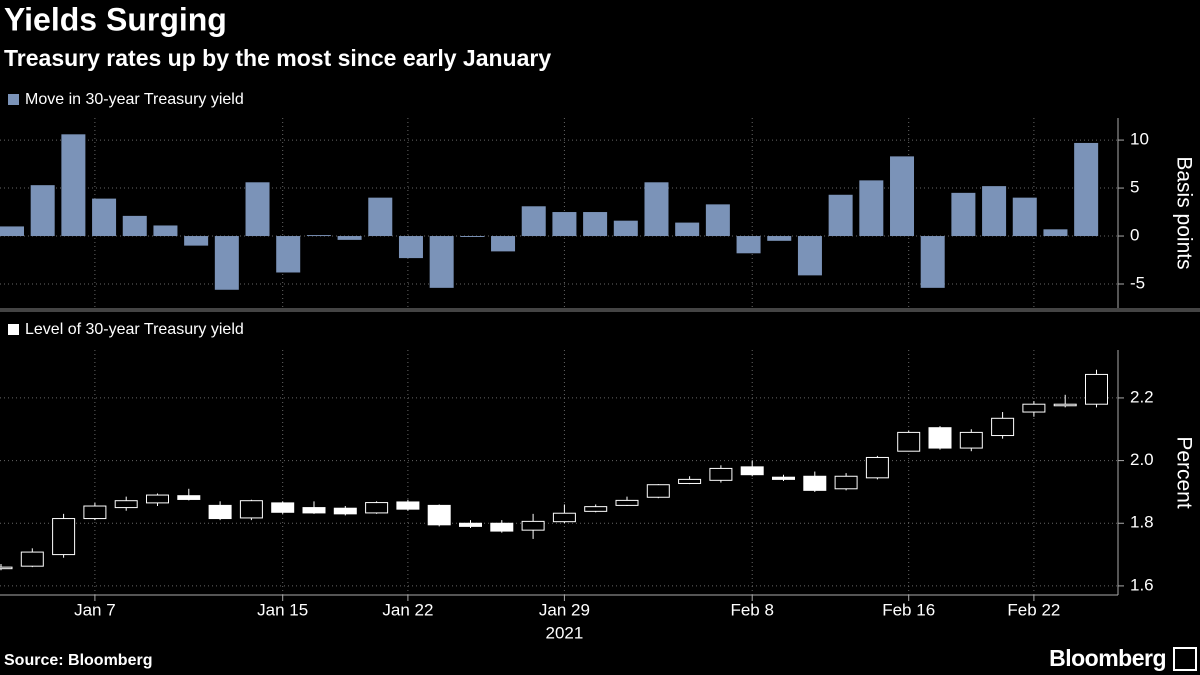 The image size is (1200, 675). What do you see at coordinates (1142, 522) in the screenshot?
I see `y-tick-label: 1.8` at bounding box center [1142, 522].